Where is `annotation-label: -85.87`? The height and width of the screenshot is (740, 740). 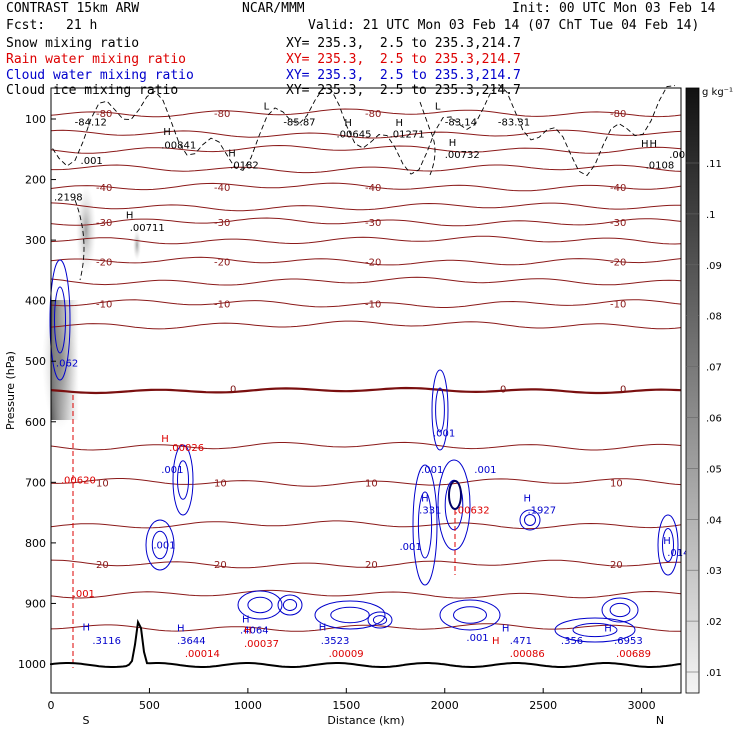 annotation-label: -85.87 is located at coordinates (299, 122).